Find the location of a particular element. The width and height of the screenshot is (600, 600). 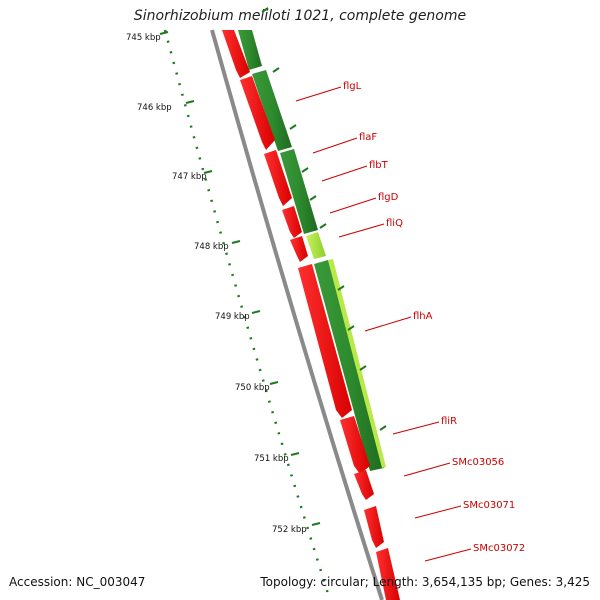

gene-label: SMc03071 is located at coordinates (489, 505).